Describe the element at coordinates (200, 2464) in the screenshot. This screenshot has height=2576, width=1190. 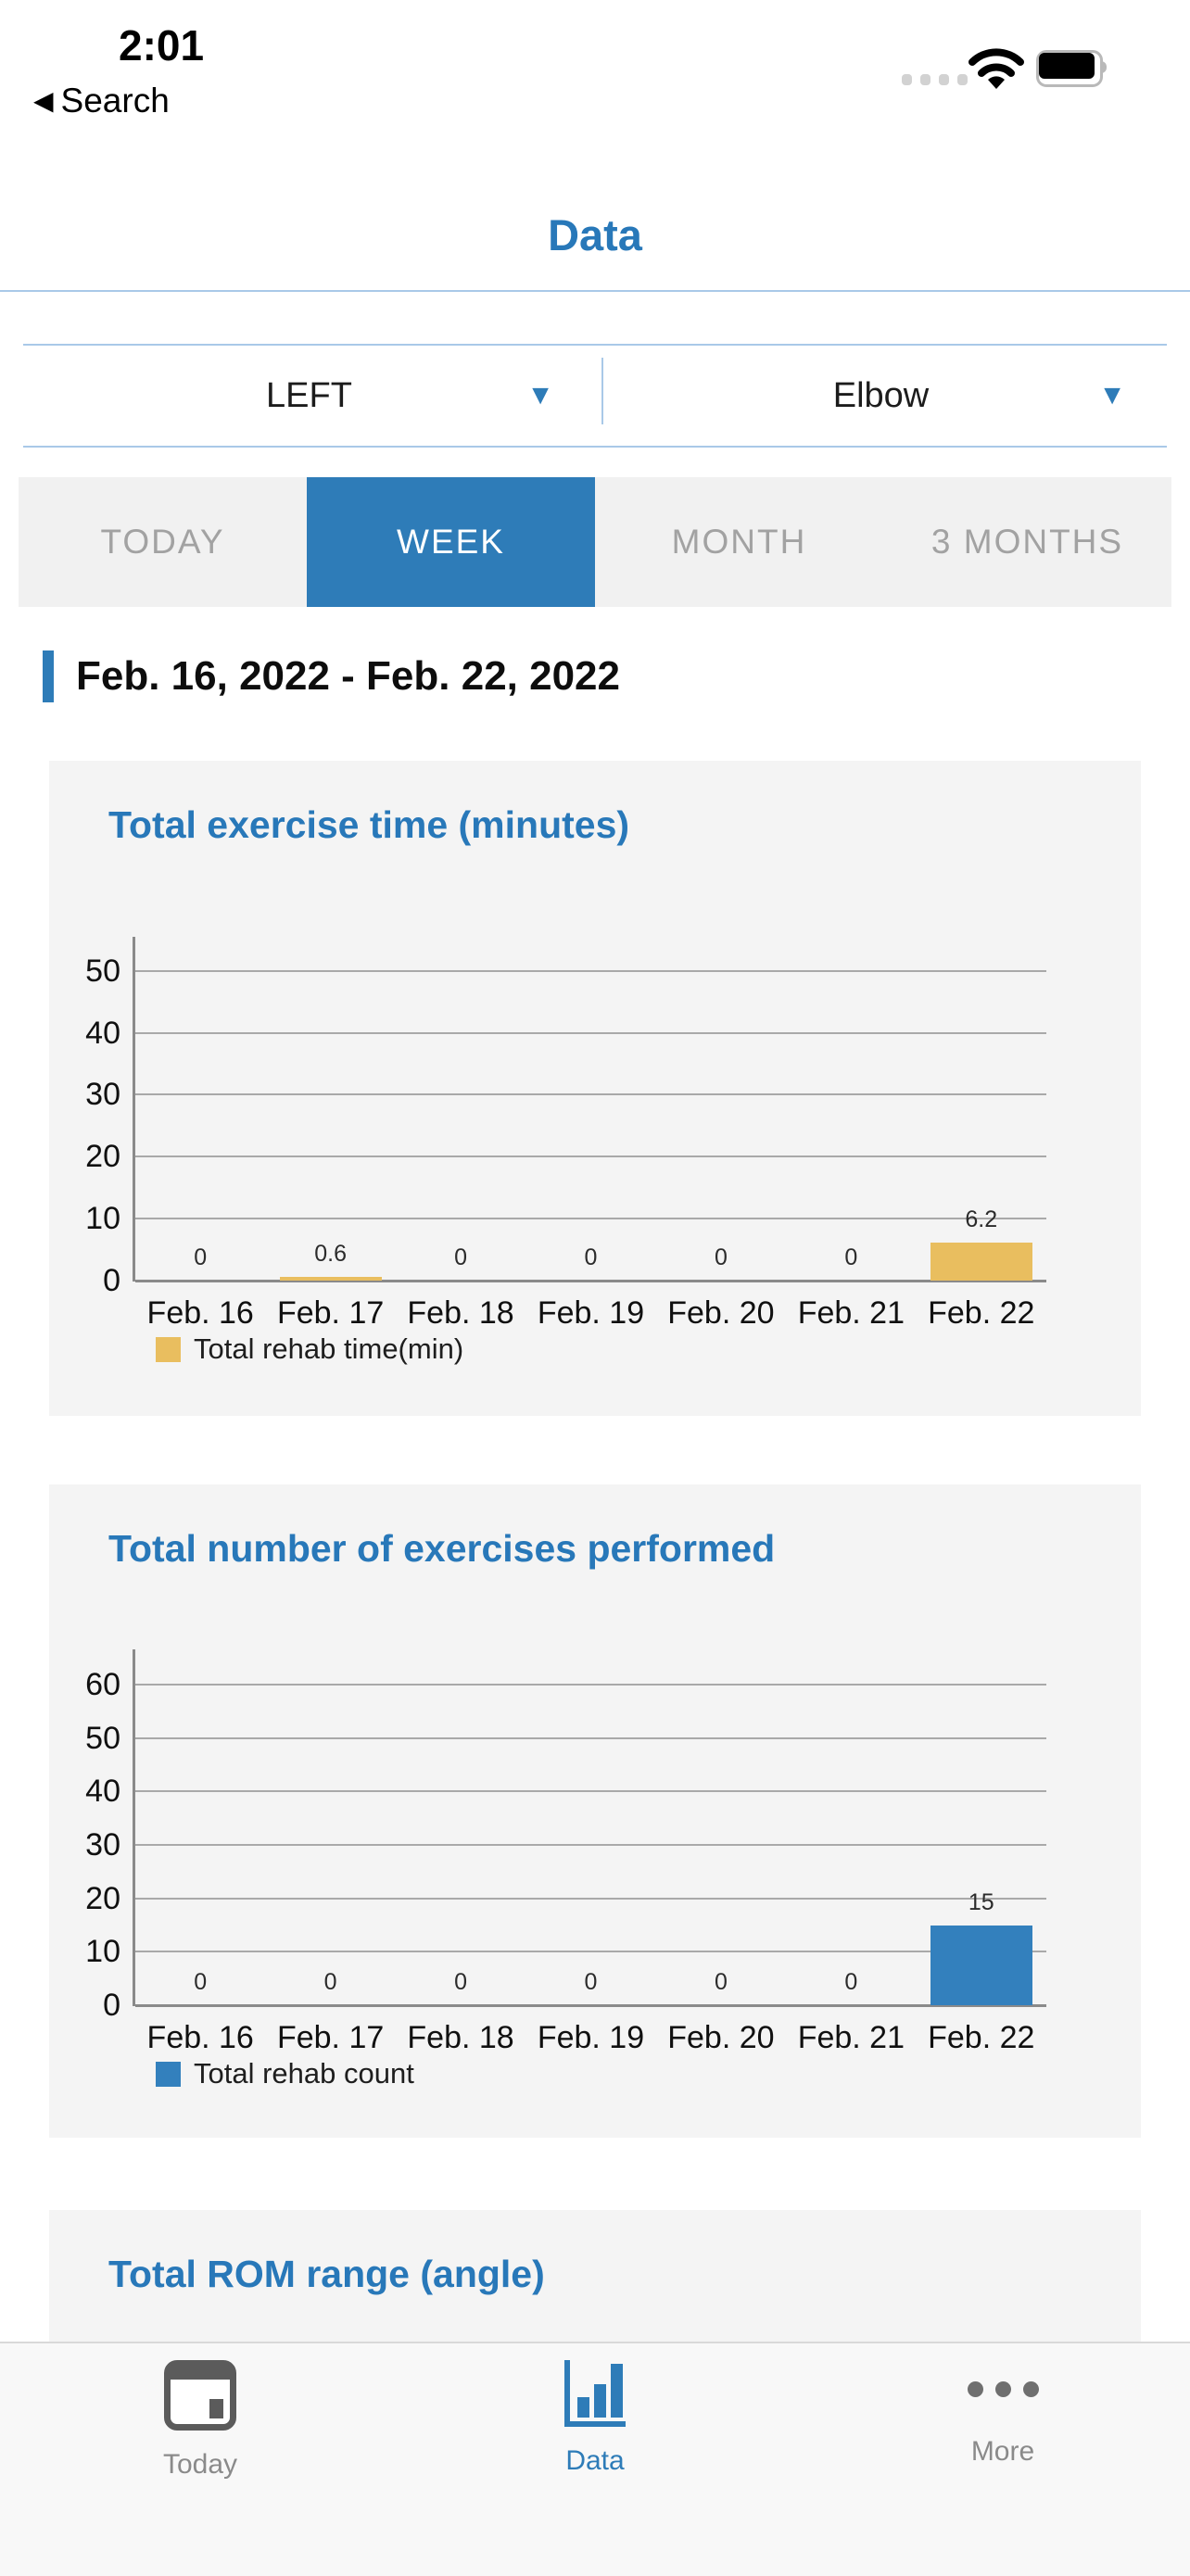
I see `tab-label: Today` at that location.